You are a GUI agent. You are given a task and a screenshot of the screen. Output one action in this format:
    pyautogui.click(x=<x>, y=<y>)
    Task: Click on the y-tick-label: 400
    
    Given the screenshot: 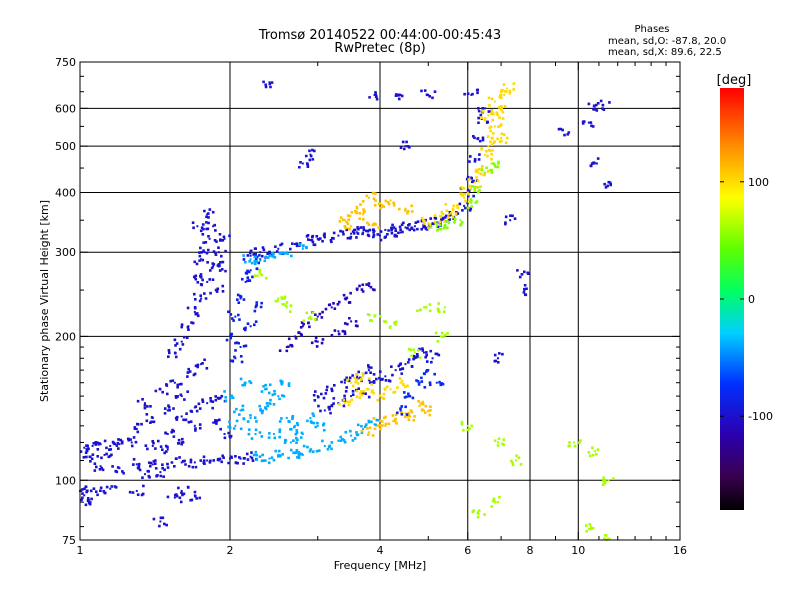 What is the action you would take?
    pyautogui.click(x=65, y=192)
    